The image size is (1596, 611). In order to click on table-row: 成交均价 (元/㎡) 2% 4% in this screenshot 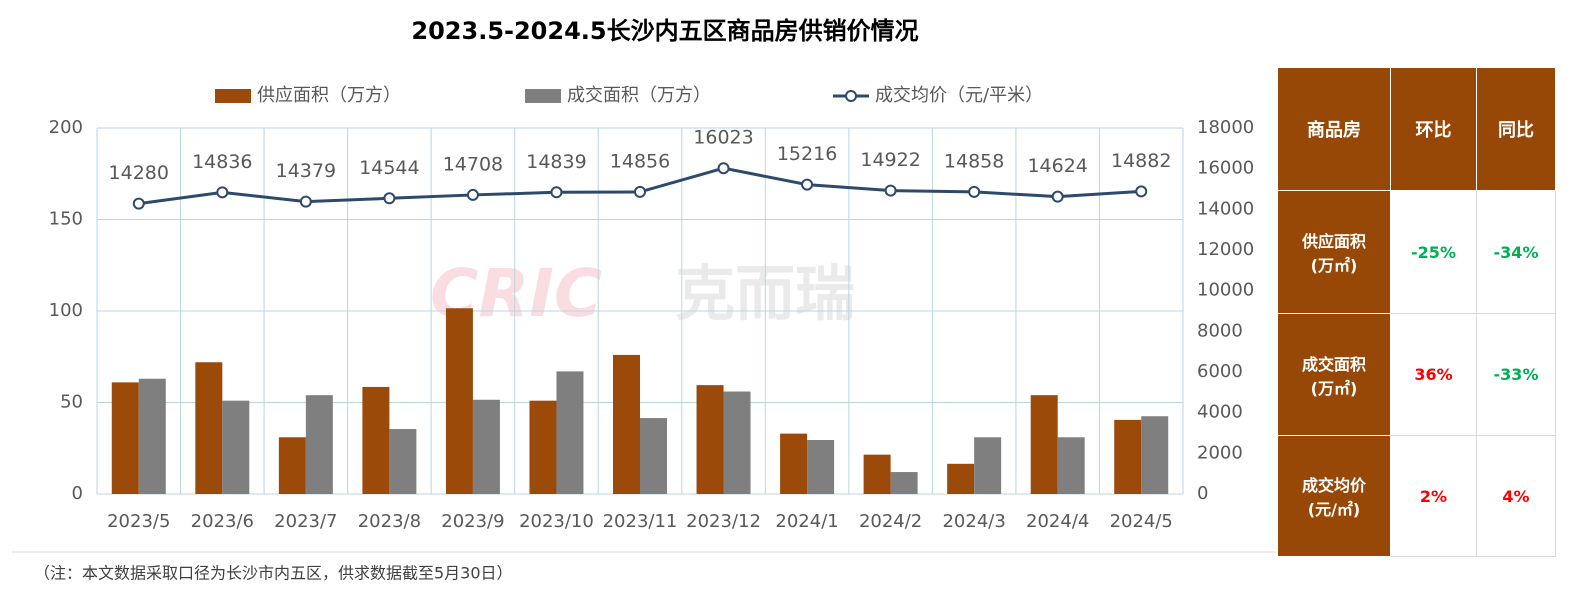, I will do `click(1416, 496)`.